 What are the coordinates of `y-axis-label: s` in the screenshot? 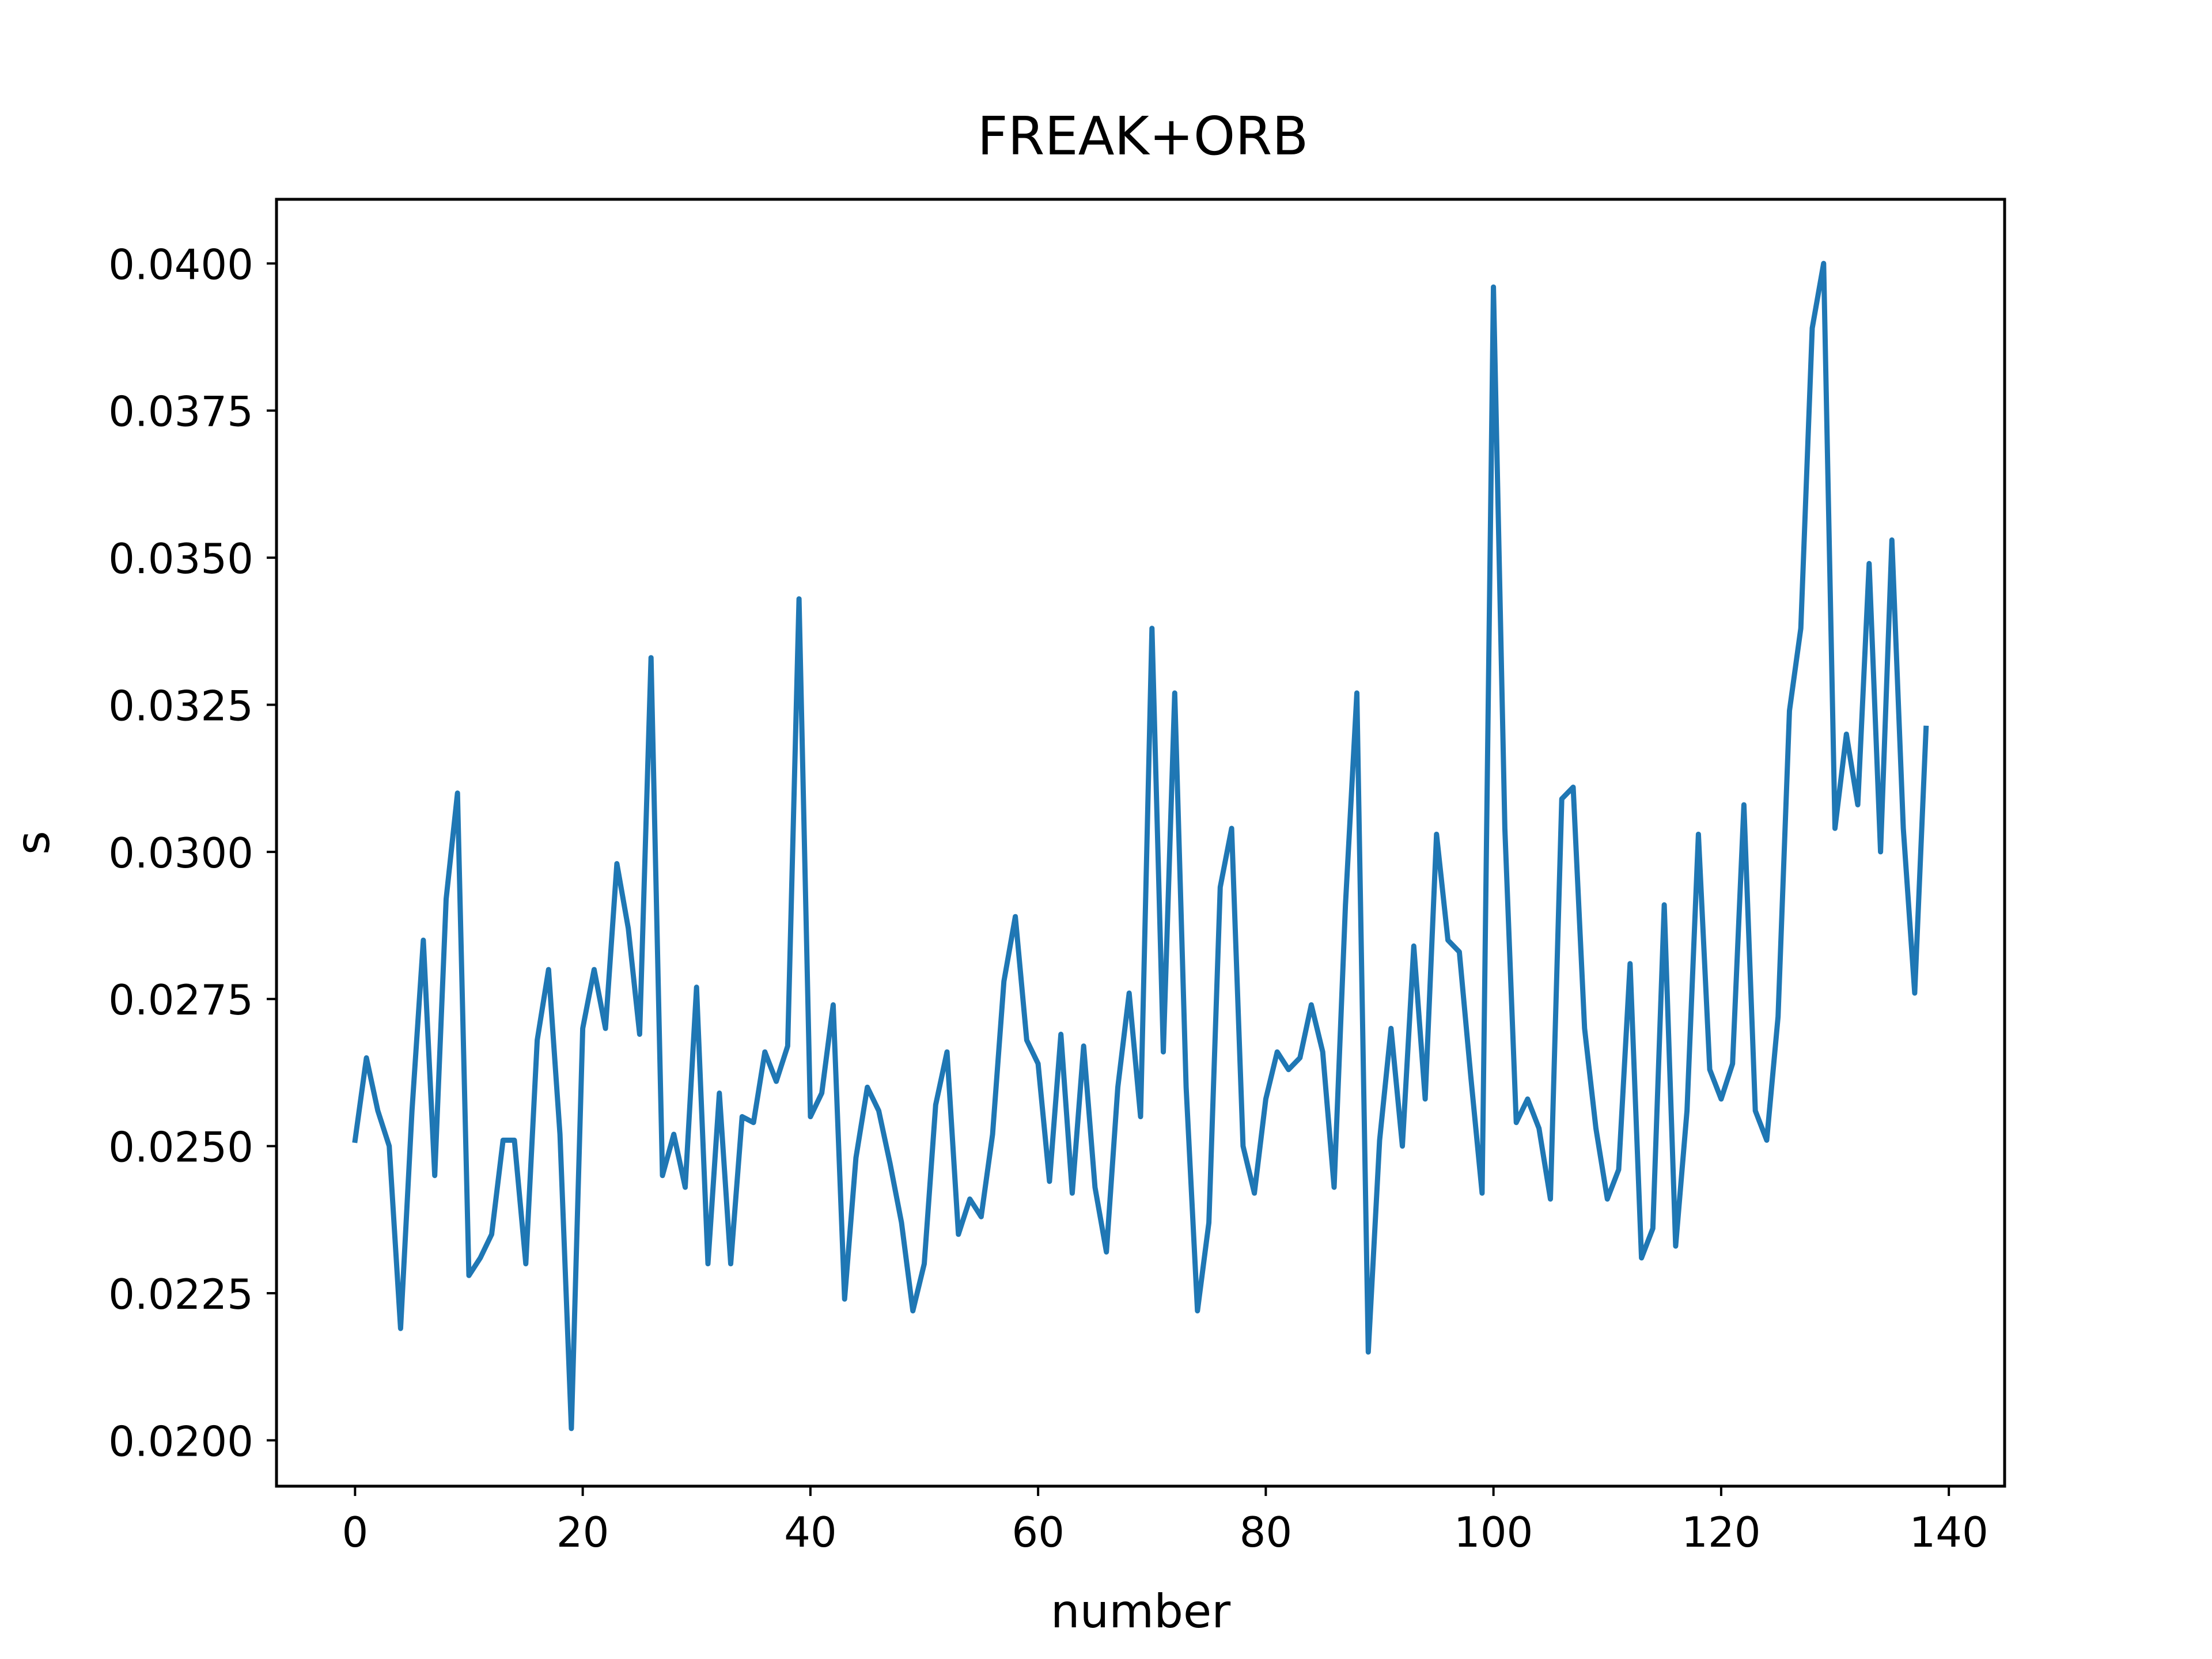 It's located at (33, 843).